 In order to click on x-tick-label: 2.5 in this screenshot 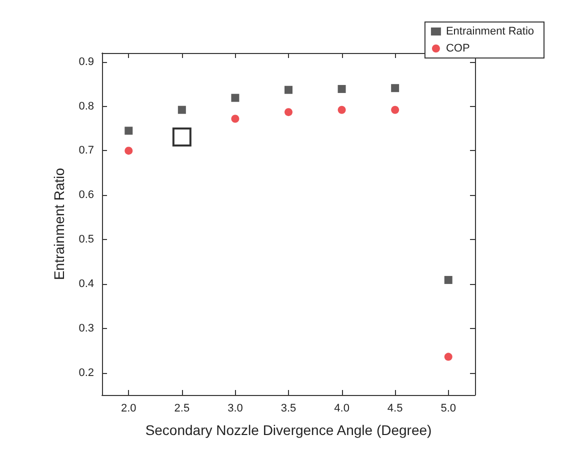, I will do `click(182, 408)`.